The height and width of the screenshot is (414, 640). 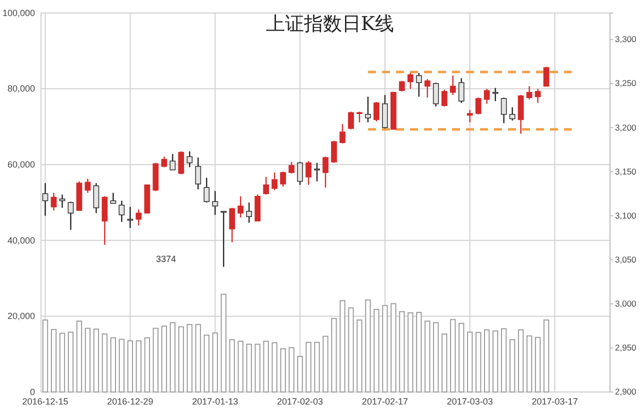 I want to click on y2-tick-label: 2,900, so click(x=626, y=391).